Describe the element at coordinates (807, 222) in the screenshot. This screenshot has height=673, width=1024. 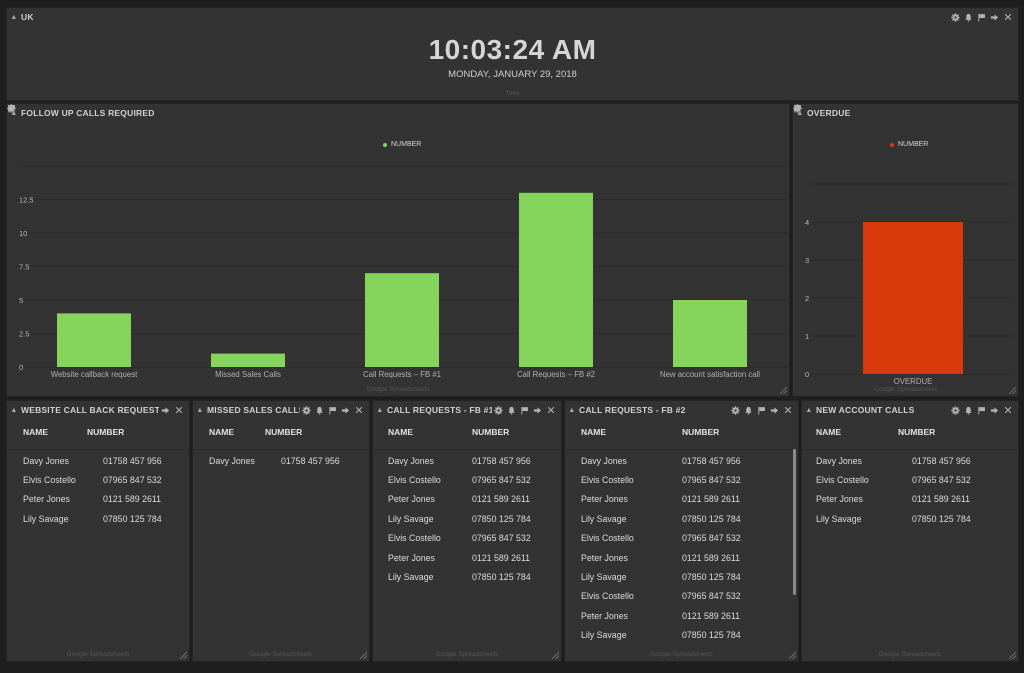
I see `y-tick-label: 4` at that location.